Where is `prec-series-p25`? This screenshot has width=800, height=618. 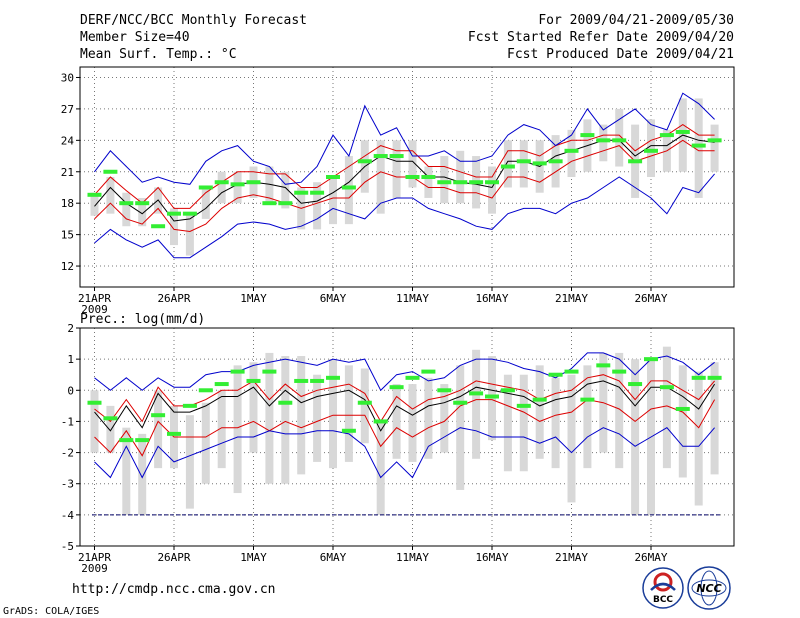
prec-series-p25 is located at coordinates (405, 428).